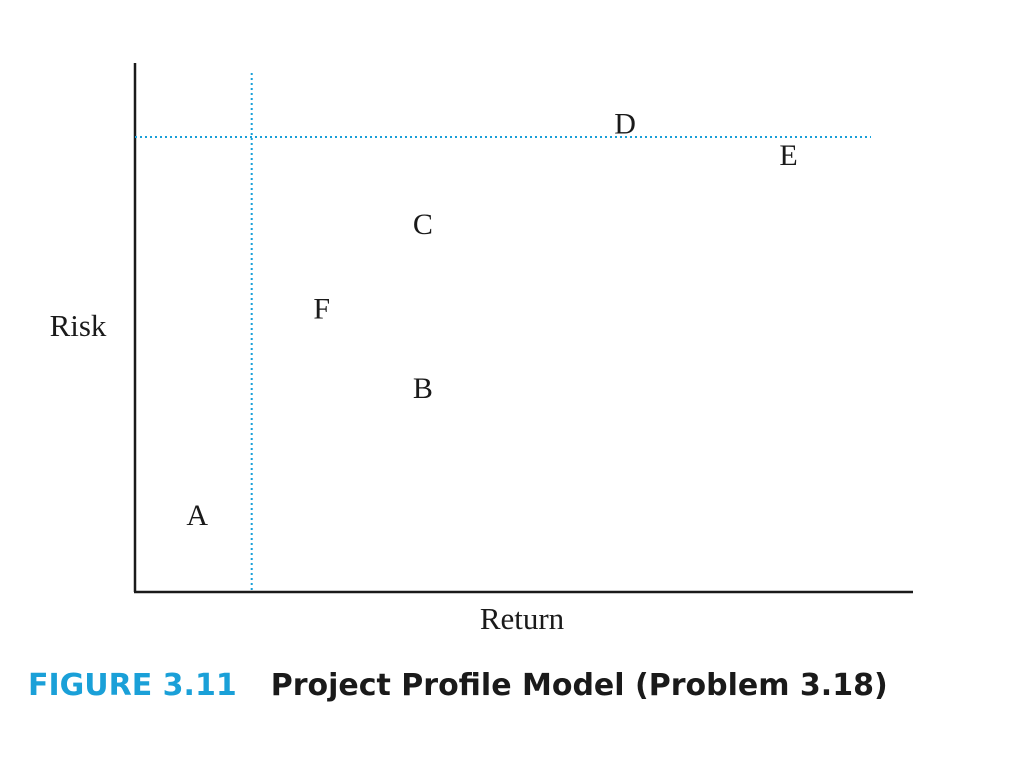  I want to click on y-axis-label: Risk, so click(78, 325).